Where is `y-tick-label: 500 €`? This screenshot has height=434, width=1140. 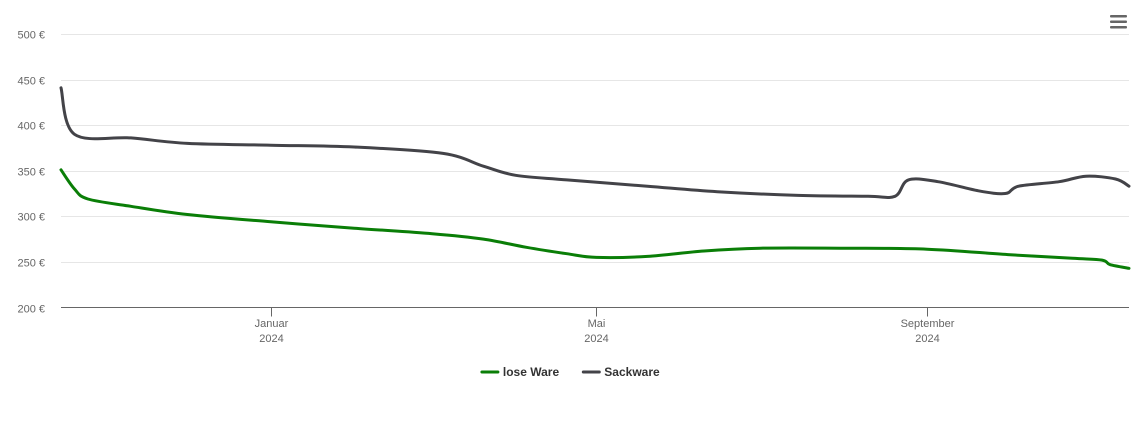 y-tick-label: 500 € is located at coordinates (31, 36).